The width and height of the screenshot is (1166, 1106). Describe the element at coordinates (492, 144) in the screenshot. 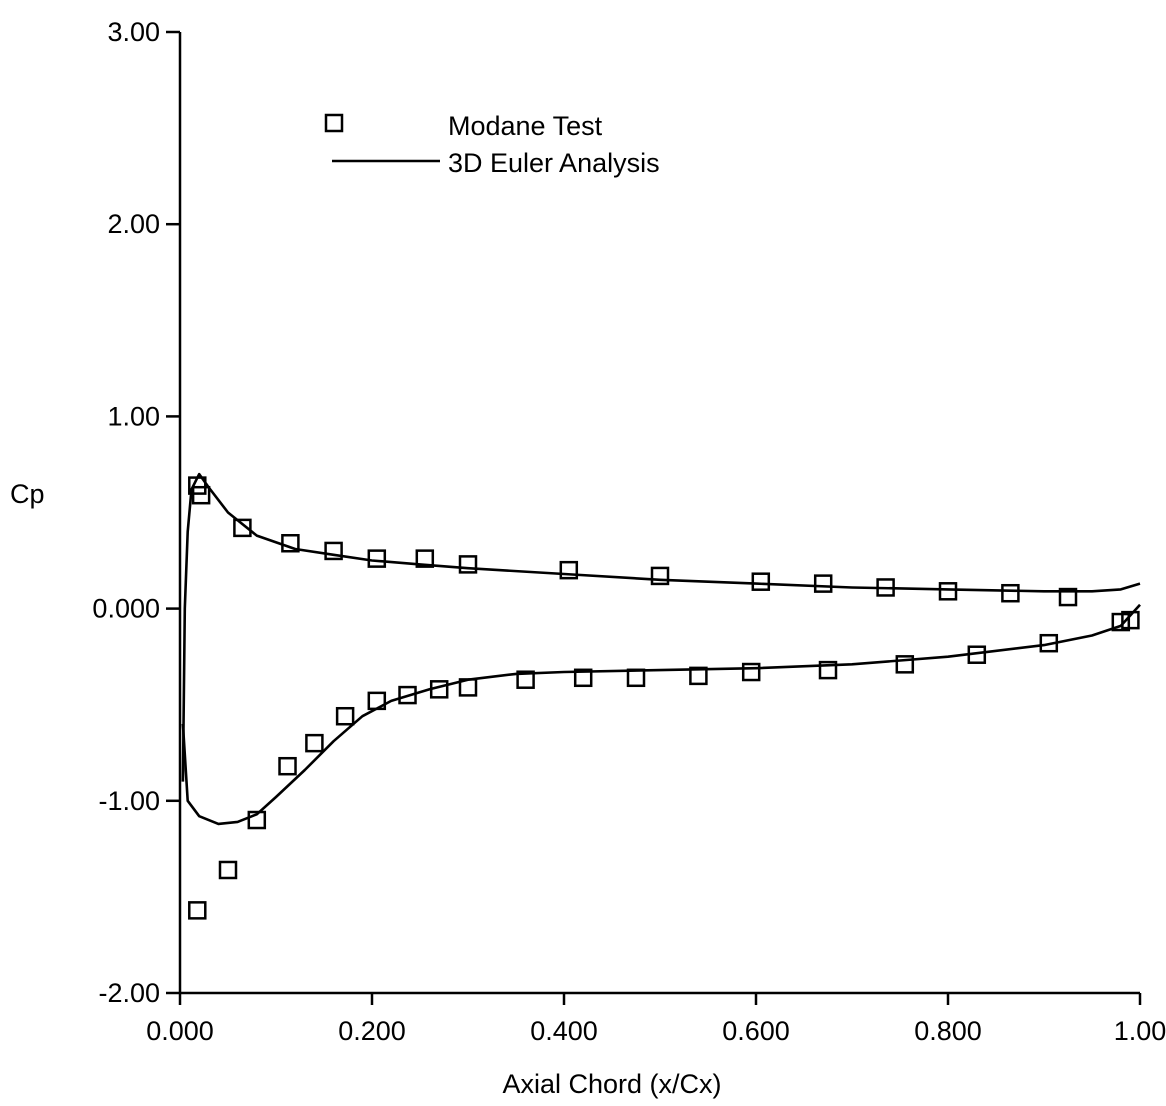

I see `legend: Modane Test 3D Euler Analysis` at that location.